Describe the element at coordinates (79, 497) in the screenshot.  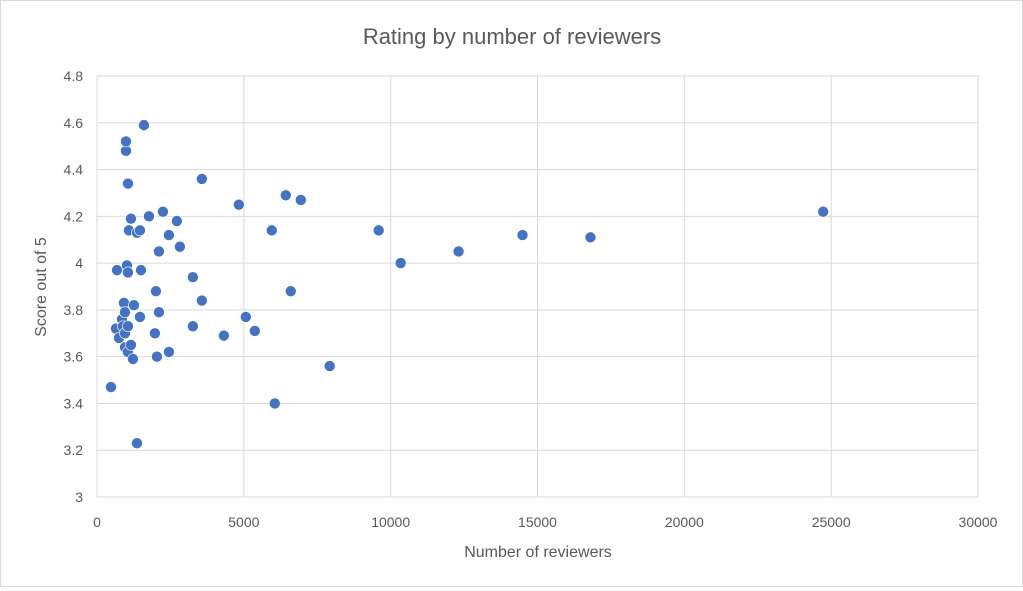
I see `y-tick-label: 3` at that location.